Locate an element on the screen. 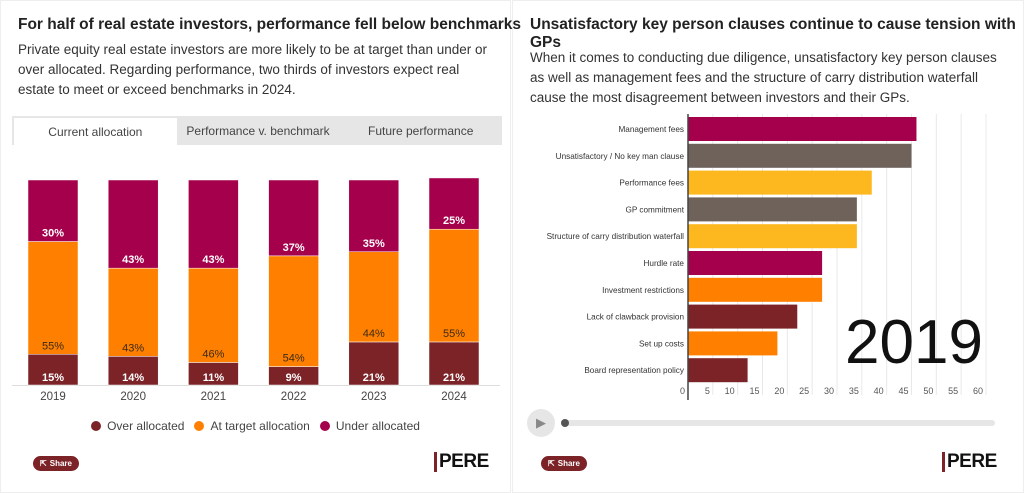 The height and width of the screenshot is (493, 1024). pere-logo-right: PERE is located at coordinates (969, 462).